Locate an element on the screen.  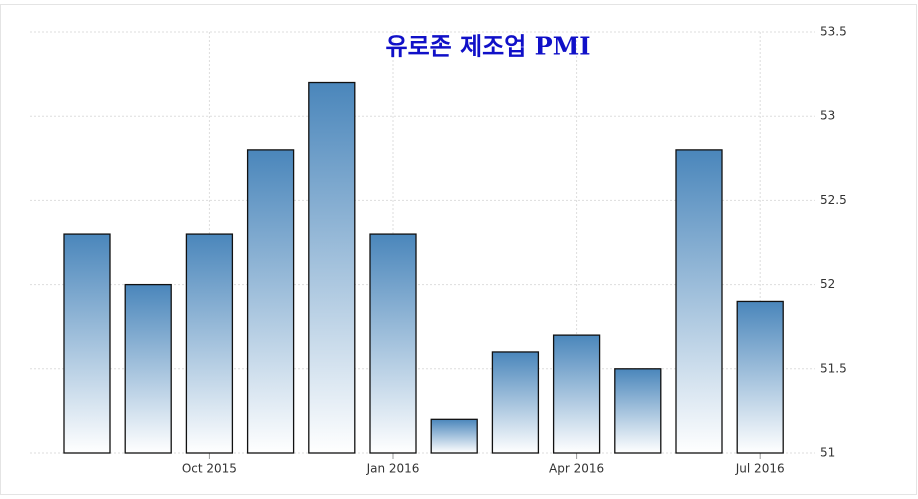
y-tick-label: 52 is located at coordinates (827, 284).